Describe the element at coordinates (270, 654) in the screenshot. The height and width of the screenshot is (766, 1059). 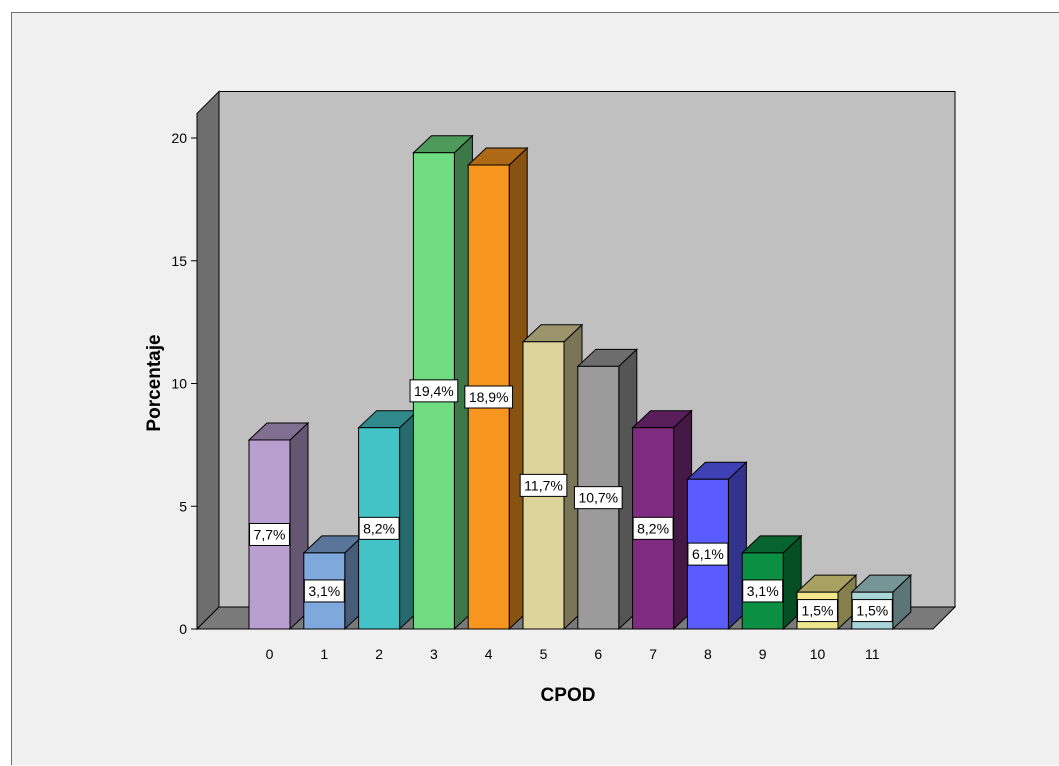
I see `x-tick-label: 0` at that location.